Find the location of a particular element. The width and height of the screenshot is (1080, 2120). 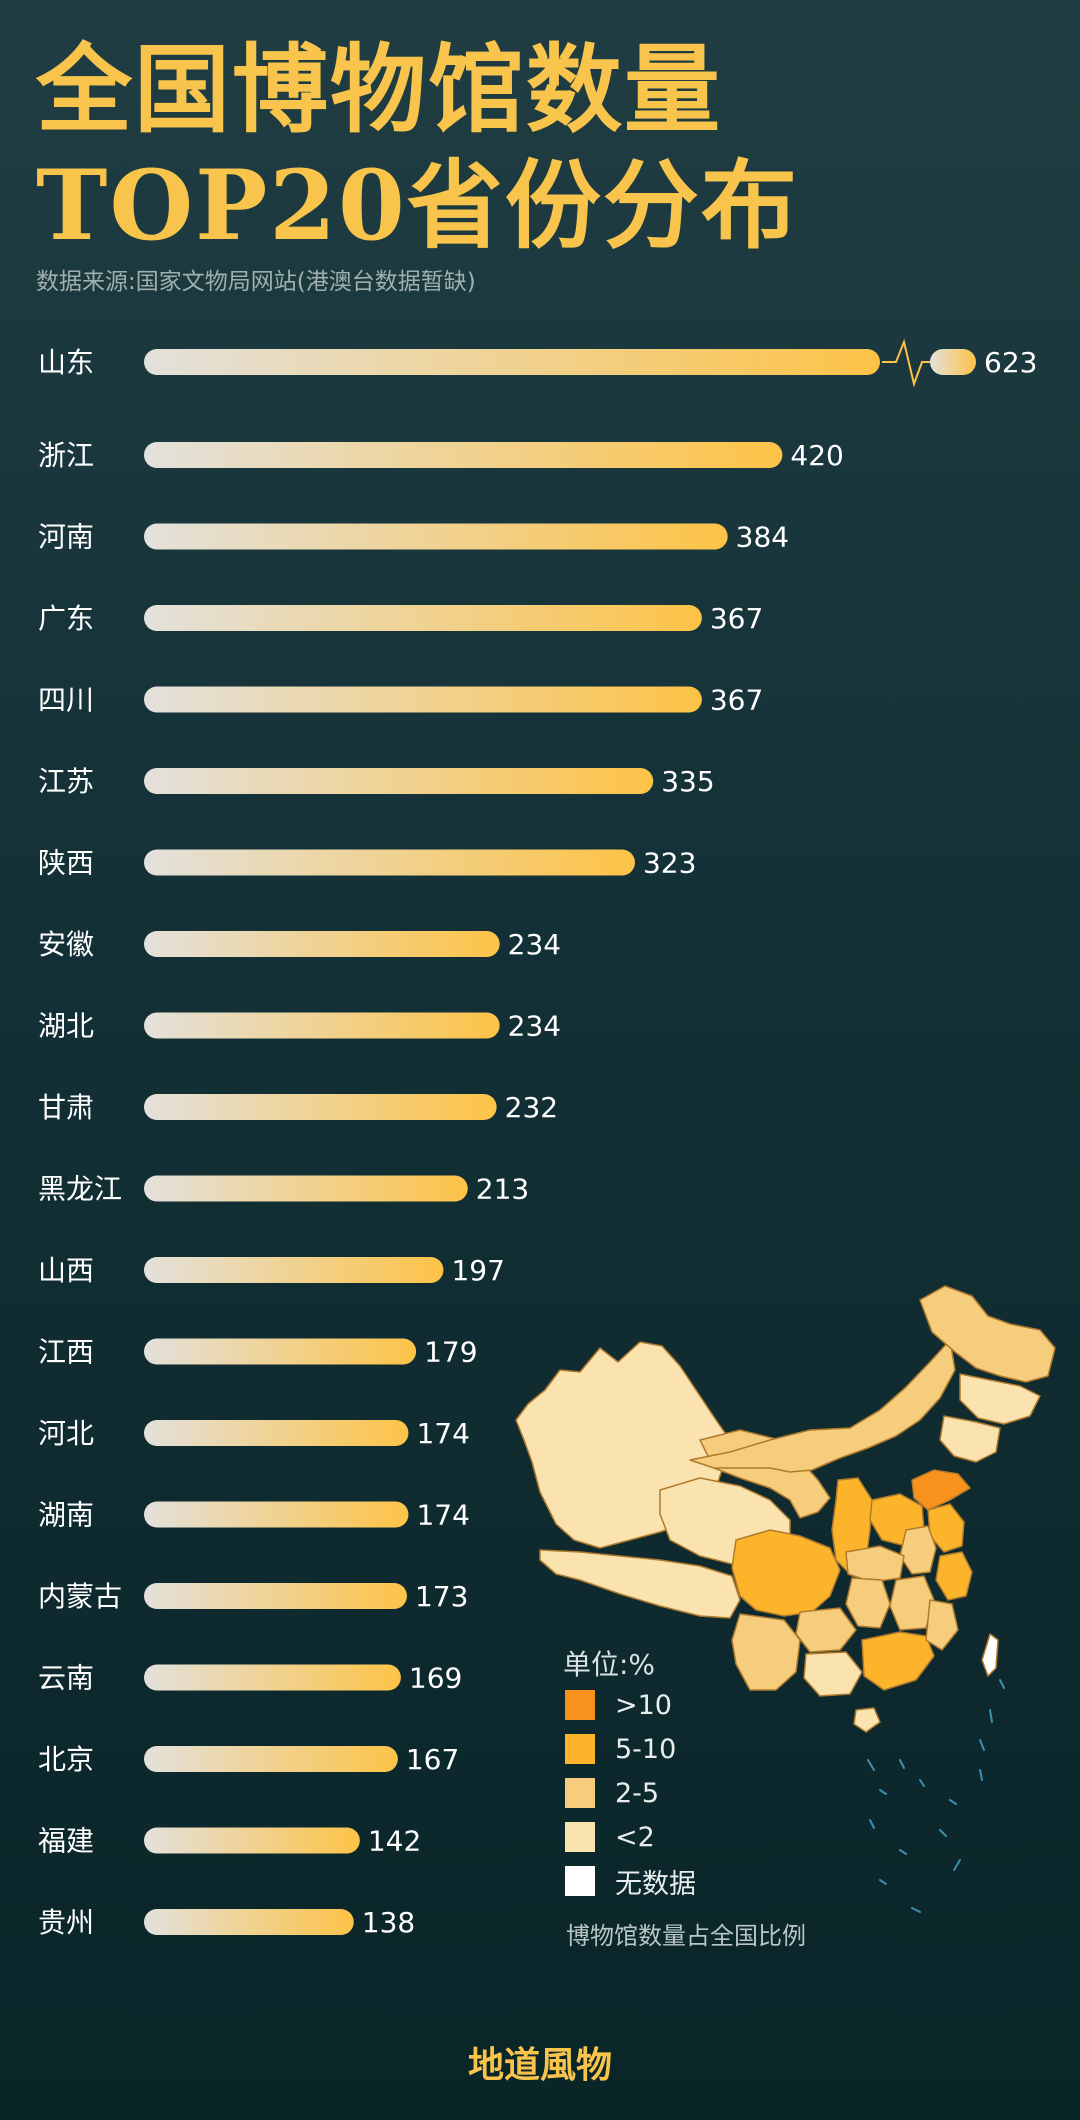

category-label: 贵州 is located at coordinates (66, 1922).